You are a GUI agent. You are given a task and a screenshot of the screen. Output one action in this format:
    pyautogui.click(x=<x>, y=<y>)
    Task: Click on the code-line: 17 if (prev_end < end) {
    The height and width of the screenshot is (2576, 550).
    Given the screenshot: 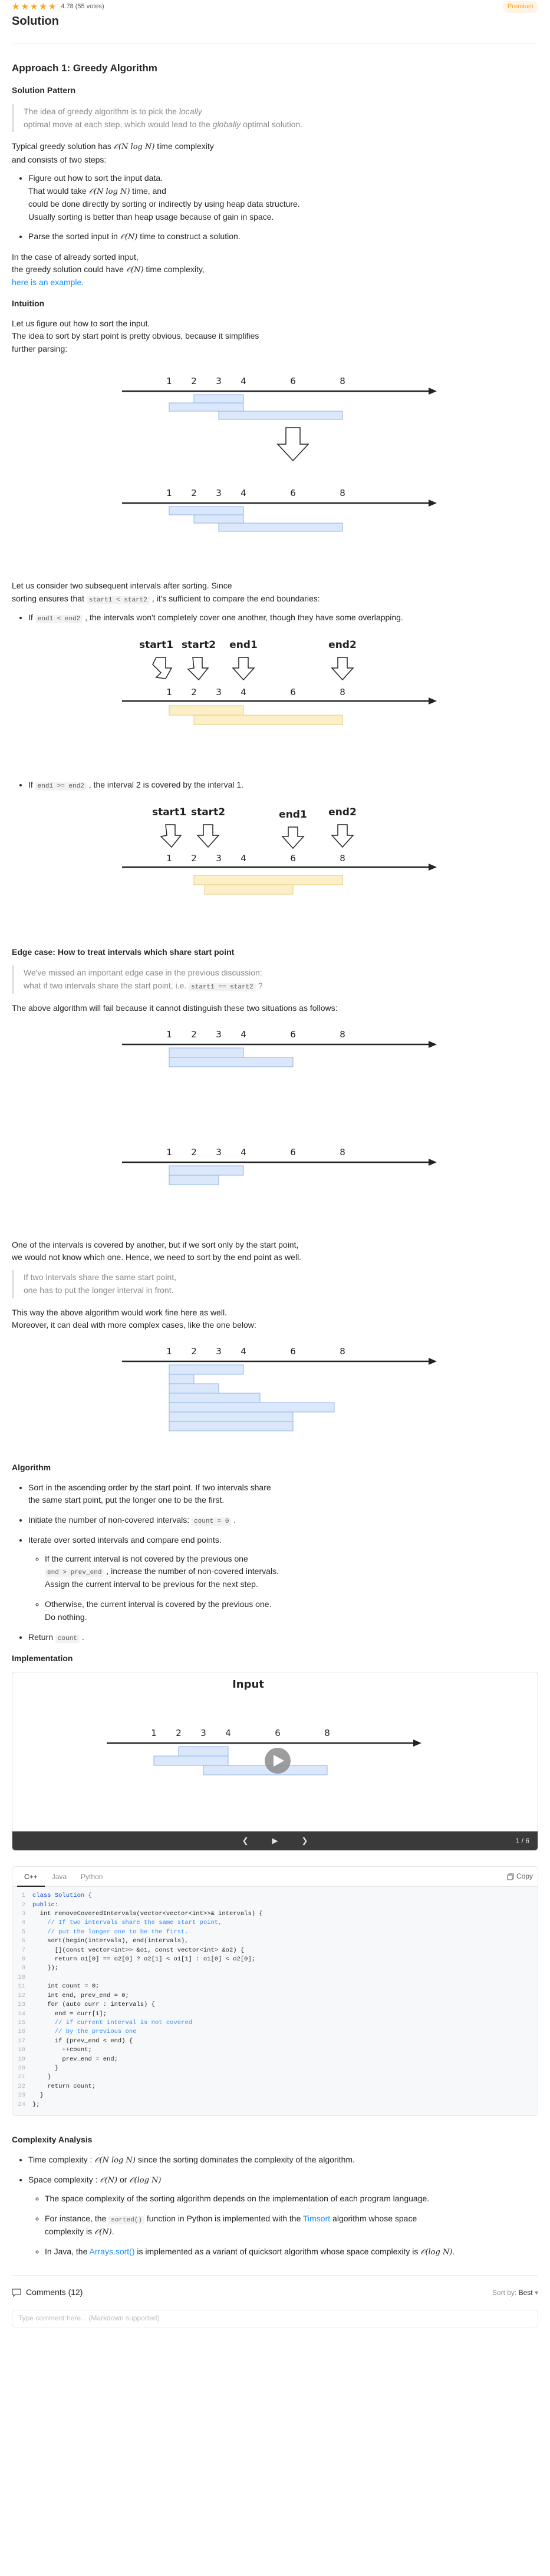 What is the action you would take?
    pyautogui.click(x=275, y=2041)
    